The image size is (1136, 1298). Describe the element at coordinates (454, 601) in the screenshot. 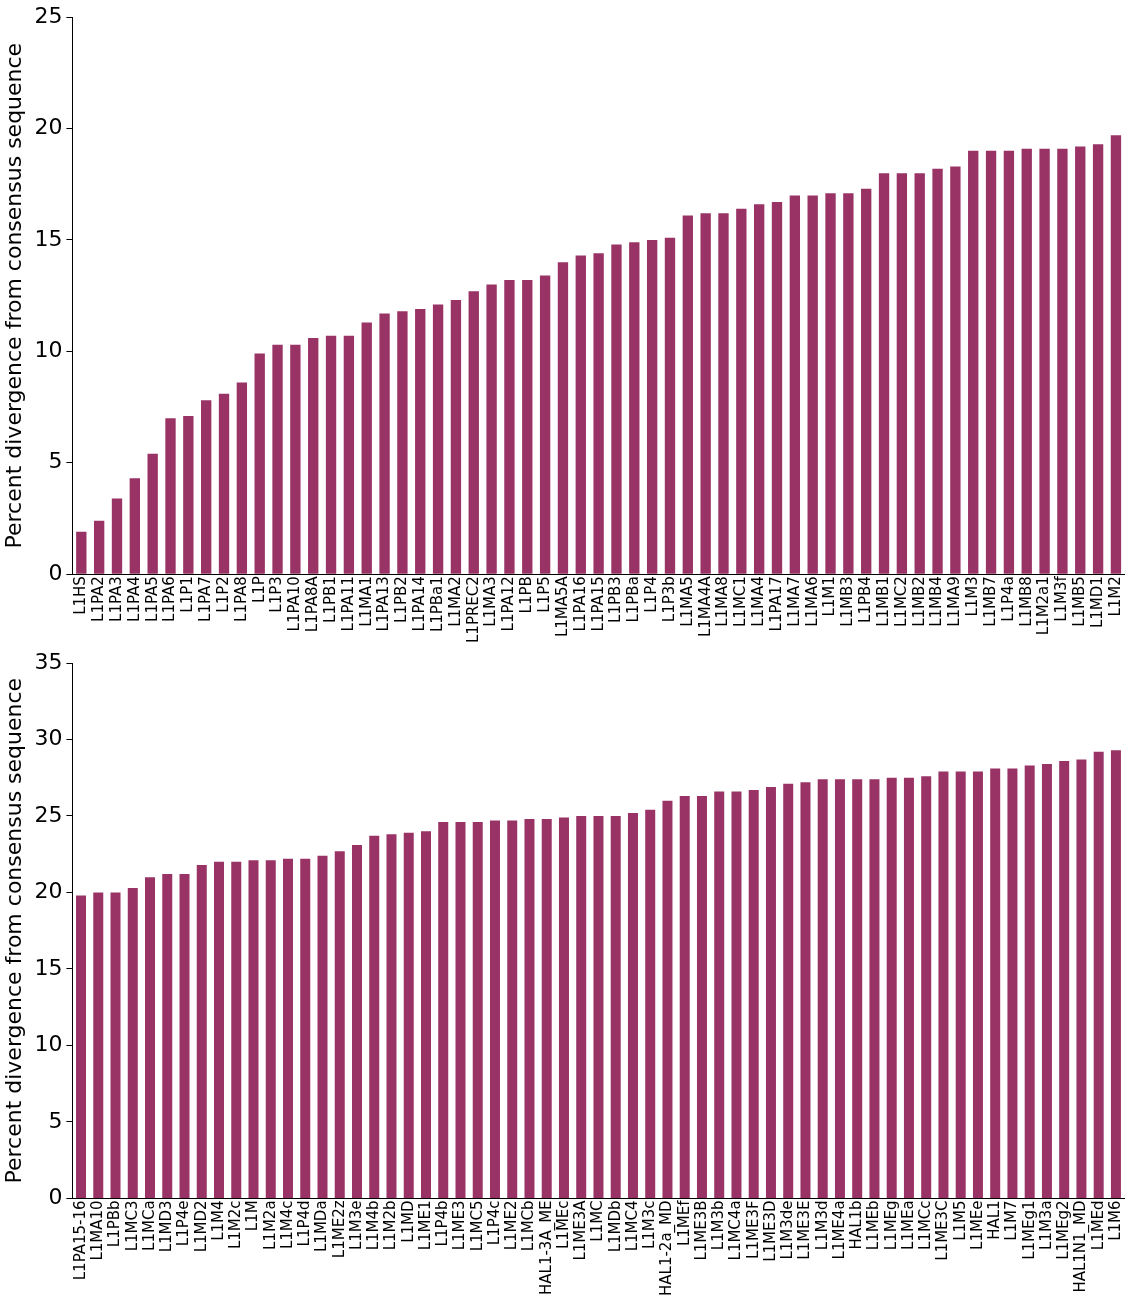

I see `x-tick-label: L1MA2` at that location.